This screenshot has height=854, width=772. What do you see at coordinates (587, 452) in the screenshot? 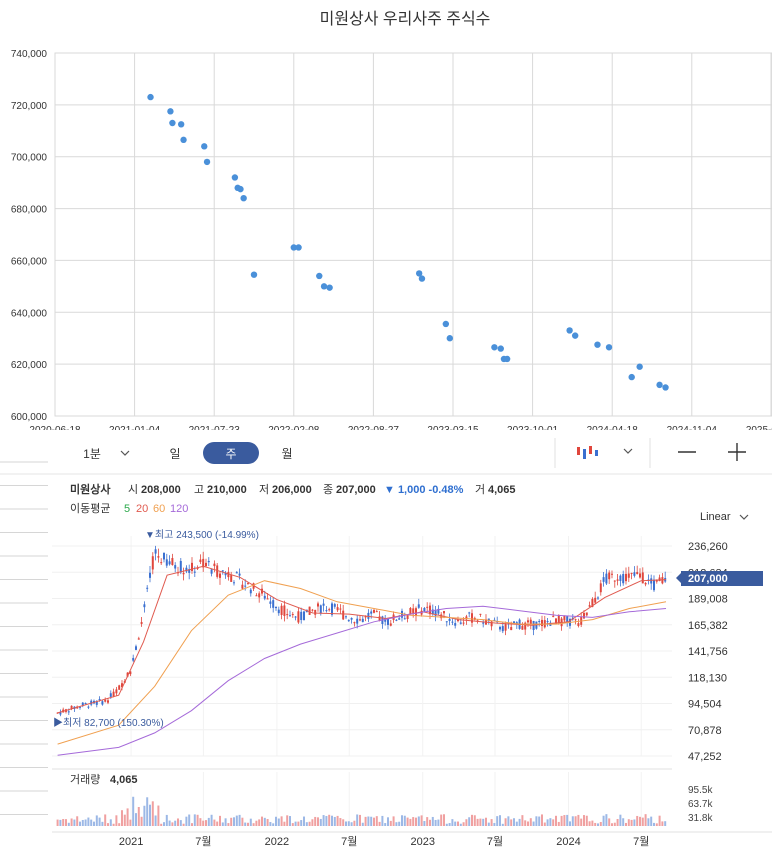
I see `candle-type-icon` at bounding box center [587, 452].